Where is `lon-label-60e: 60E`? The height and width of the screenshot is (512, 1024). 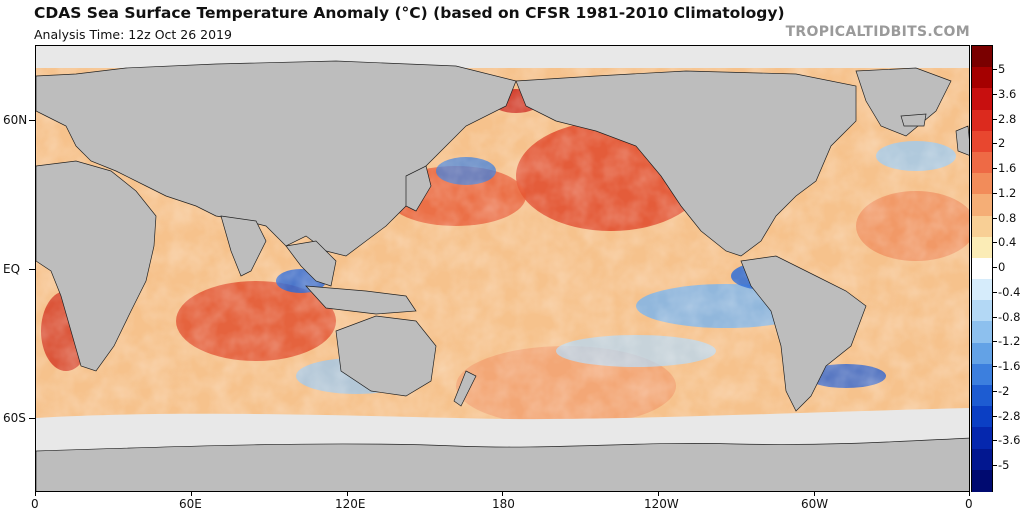
lon-label-60e: 60E is located at coordinates (190, 504).